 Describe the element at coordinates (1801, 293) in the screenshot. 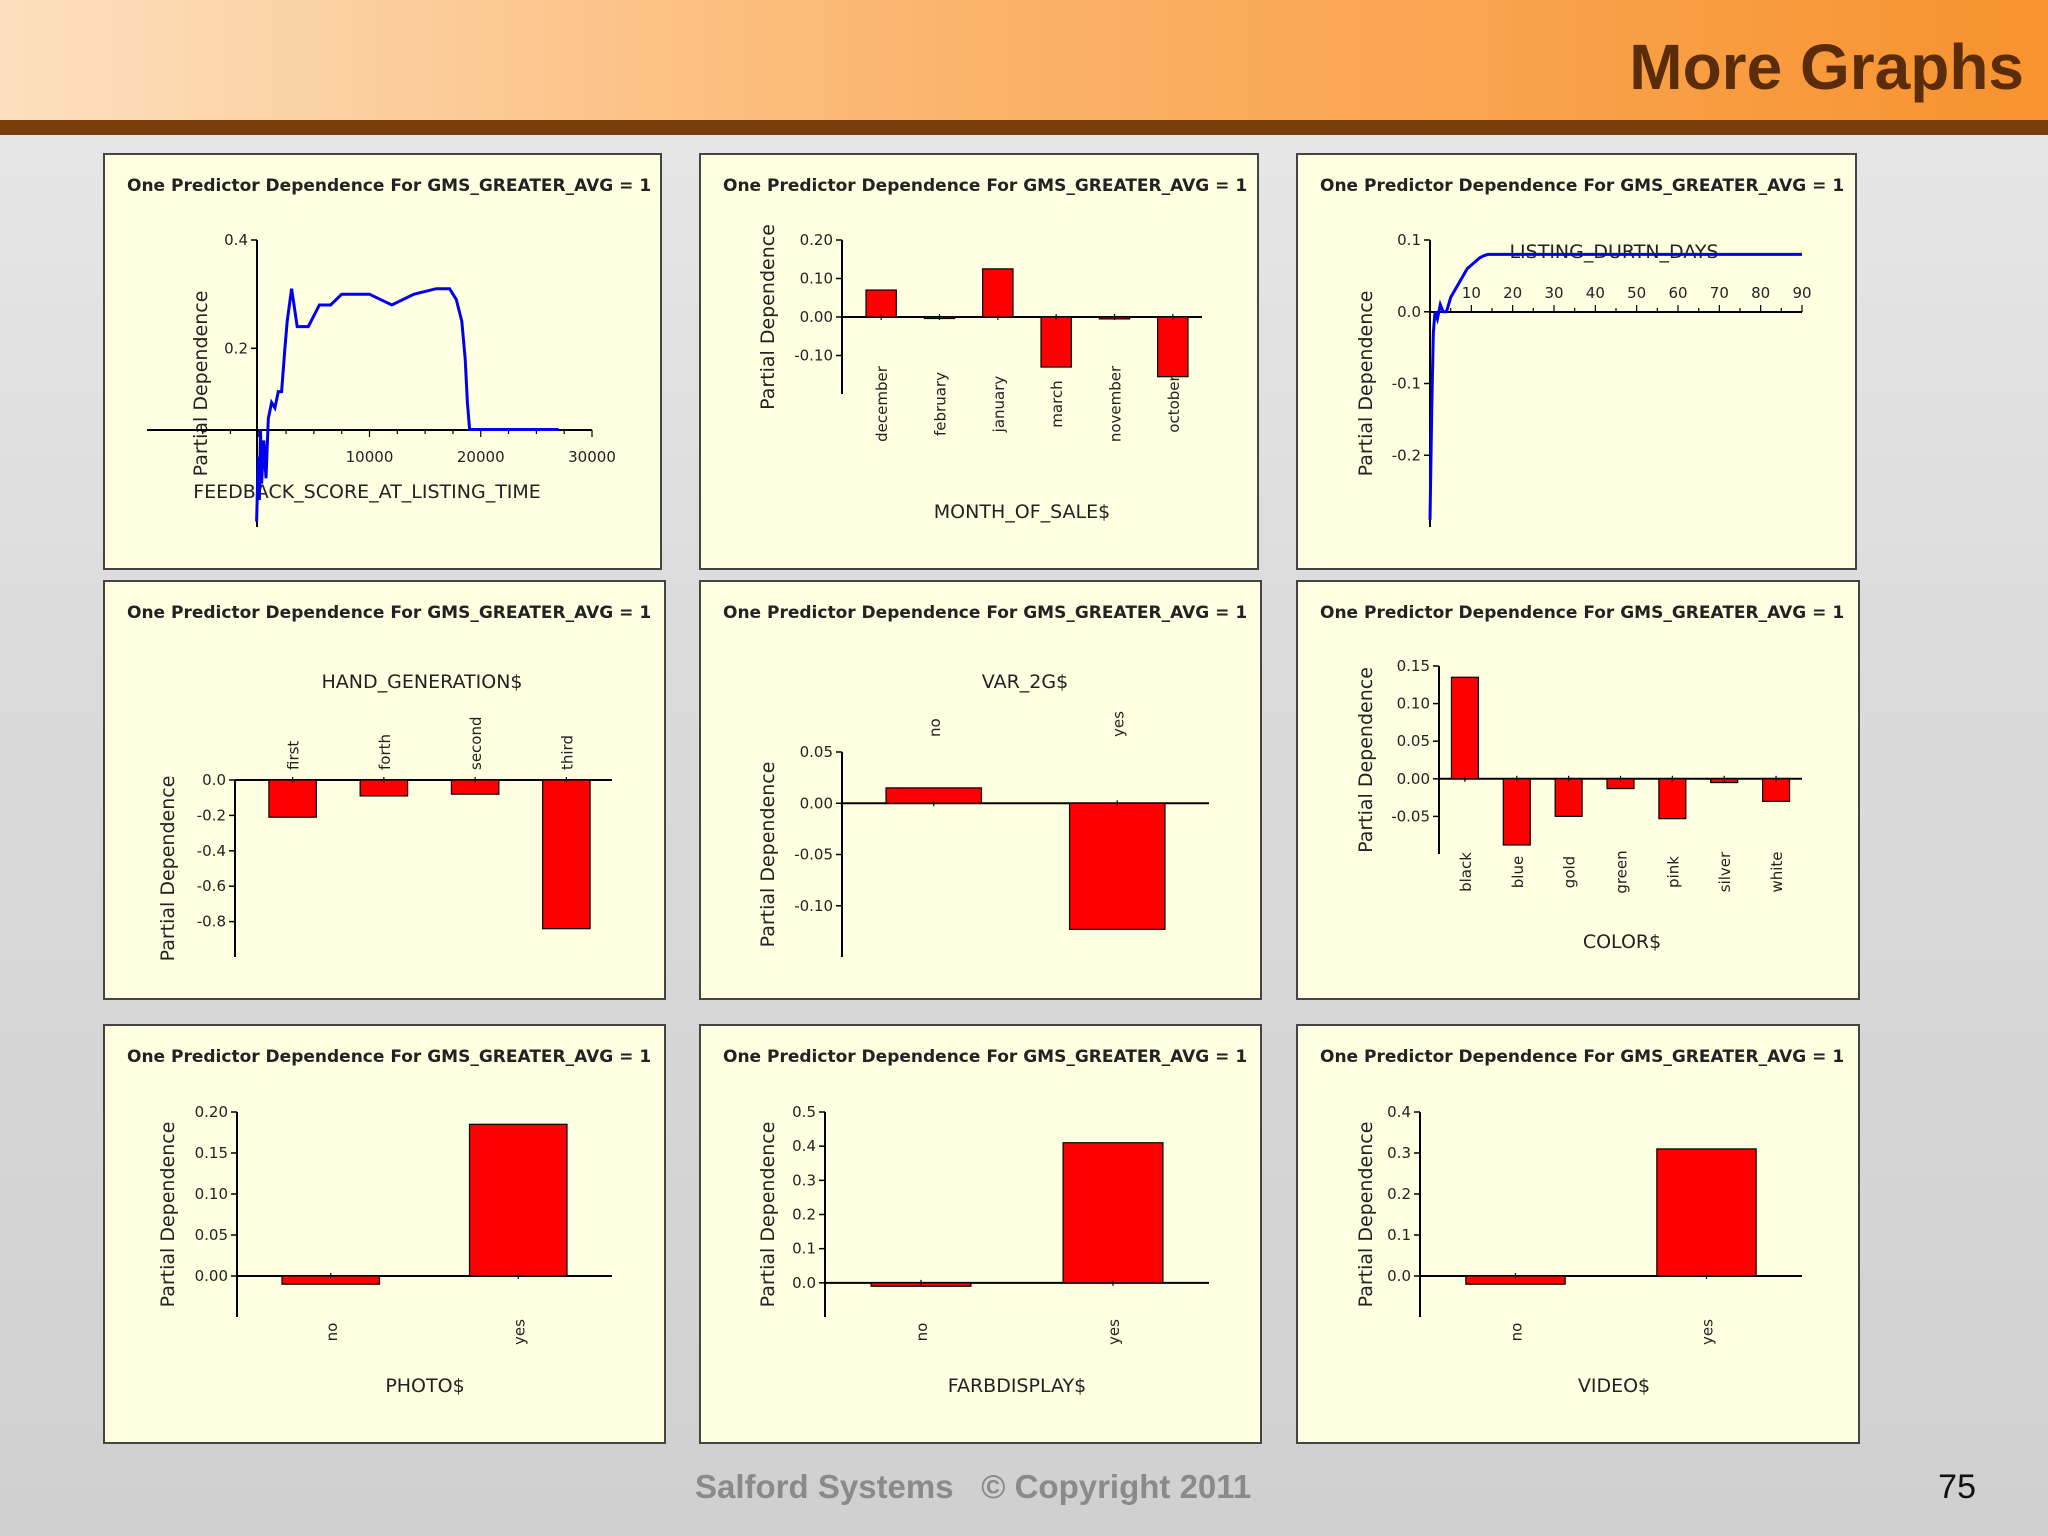

I see `x-tick-label: 90` at that location.